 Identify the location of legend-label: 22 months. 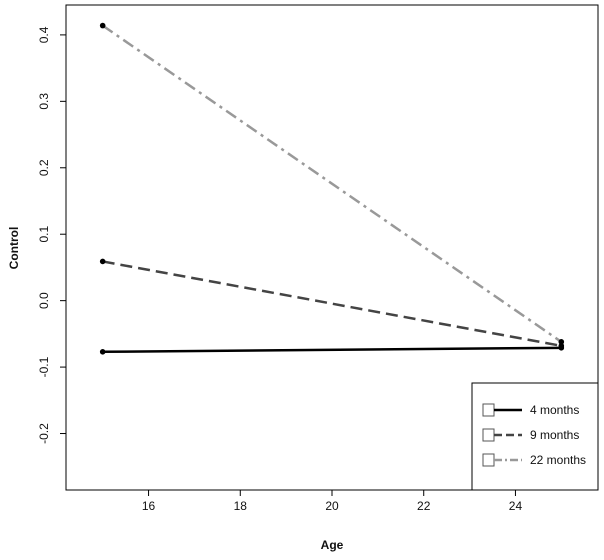
(558, 460).